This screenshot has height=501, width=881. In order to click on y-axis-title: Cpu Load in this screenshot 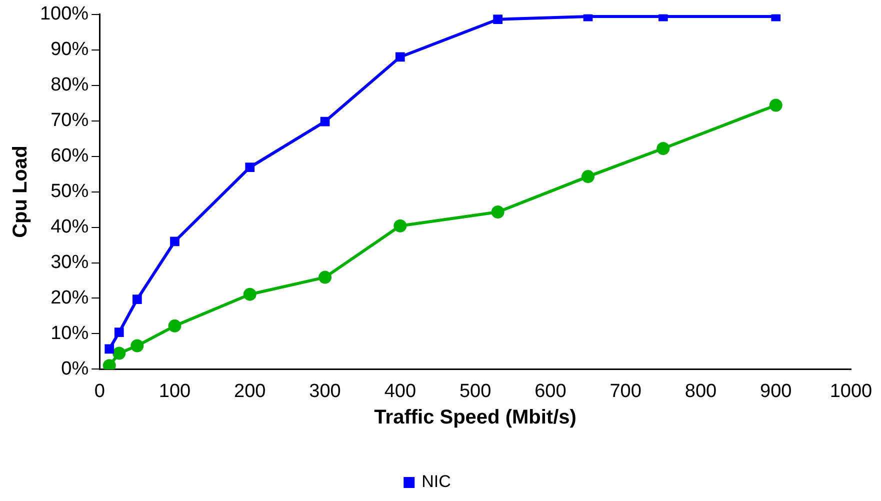, I will do `click(21, 192)`.